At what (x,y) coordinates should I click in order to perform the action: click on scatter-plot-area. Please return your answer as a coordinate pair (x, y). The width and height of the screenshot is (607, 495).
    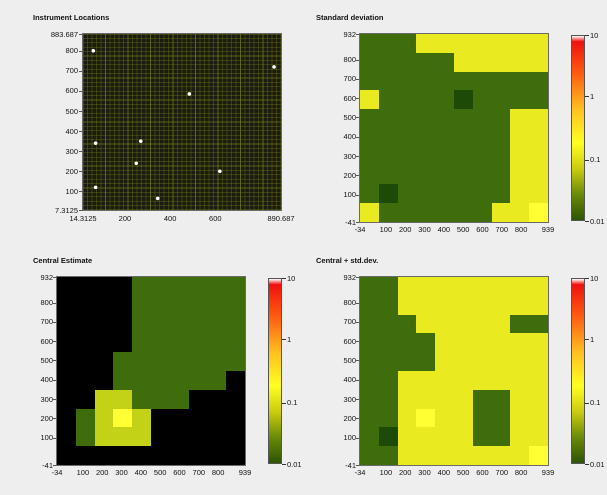
    Looking at the image, I should click on (182, 122).